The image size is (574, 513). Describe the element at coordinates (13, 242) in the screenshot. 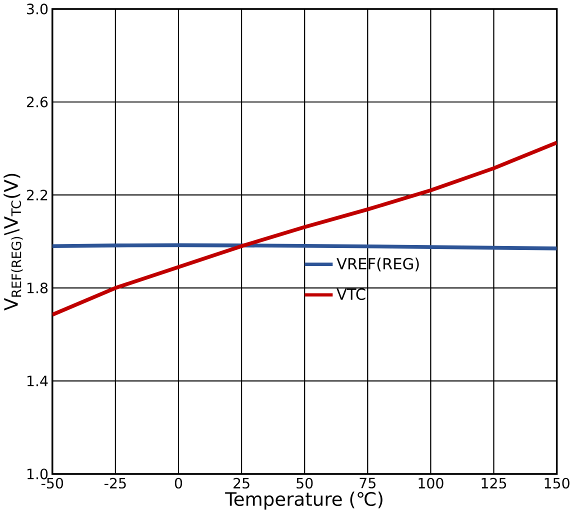

I see `y-axis-title: V$_{REF(REG)}$\V$_{TC}$(V)` at that location.